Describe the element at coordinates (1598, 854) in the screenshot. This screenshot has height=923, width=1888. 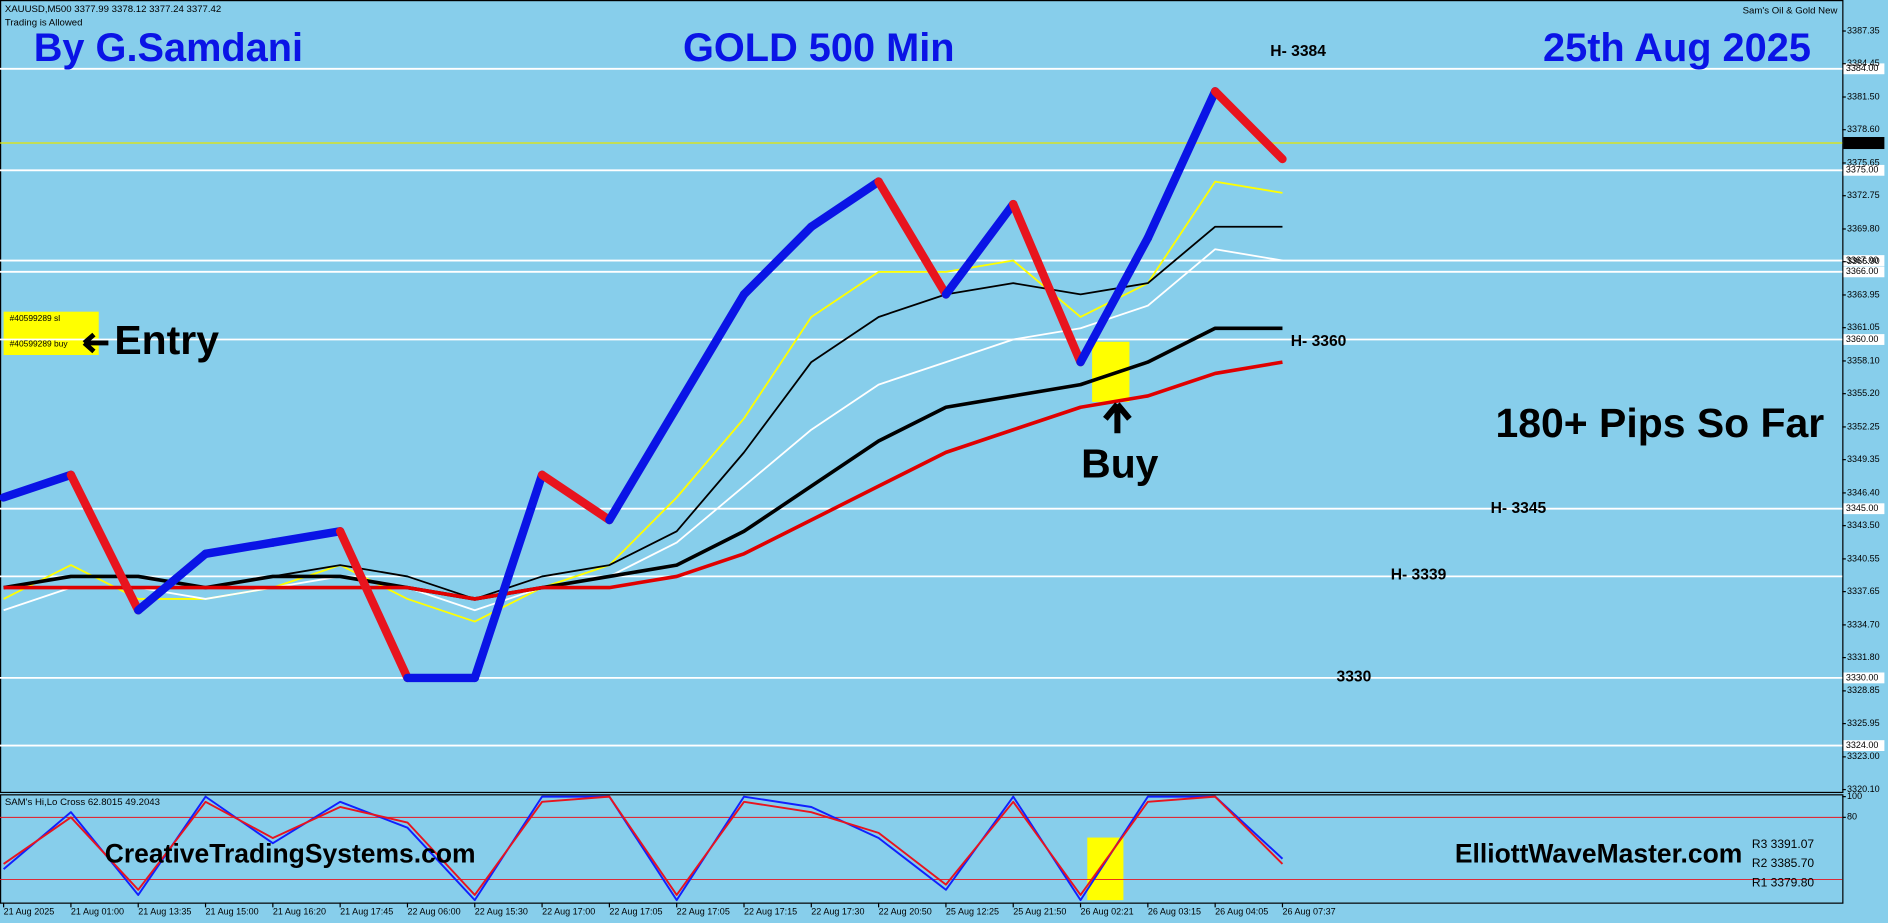
I see `website-right: ElliottWaveMaster.com` at that location.